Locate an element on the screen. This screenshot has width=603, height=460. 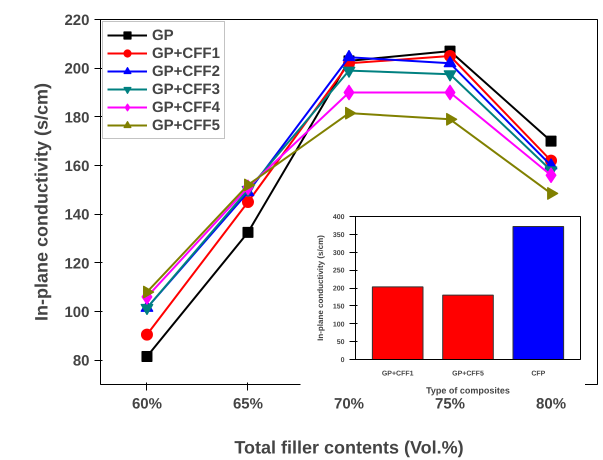
x-axis-title: Type of composites is located at coordinates (468, 391).